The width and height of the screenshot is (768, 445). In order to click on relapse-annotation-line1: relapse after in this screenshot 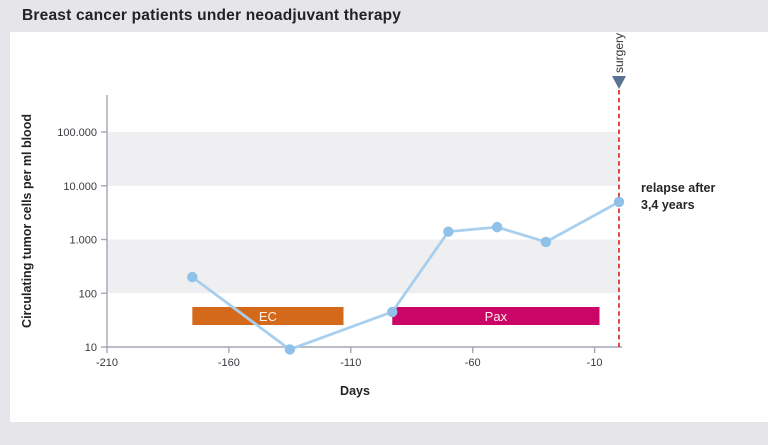, I will do `click(678, 188)`.